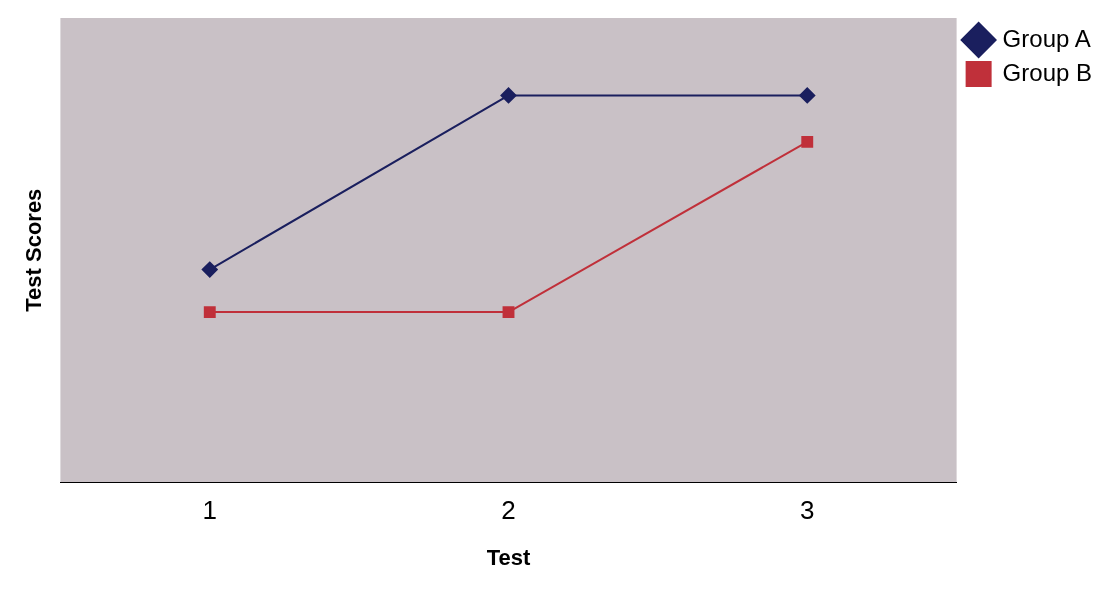 The image size is (1120, 594). I want to click on x-axis-title: Test, so click(508, 557).